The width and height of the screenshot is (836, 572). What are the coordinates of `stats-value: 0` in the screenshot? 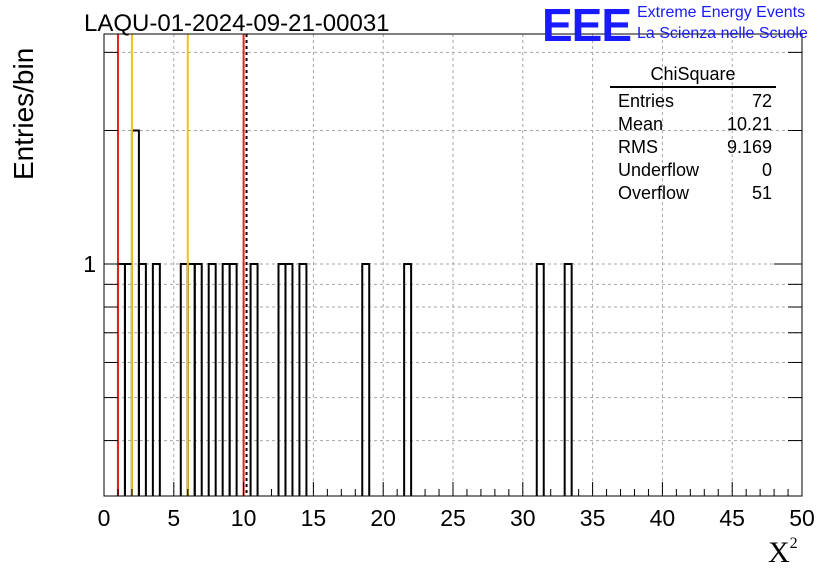 It's located at (766, 170).